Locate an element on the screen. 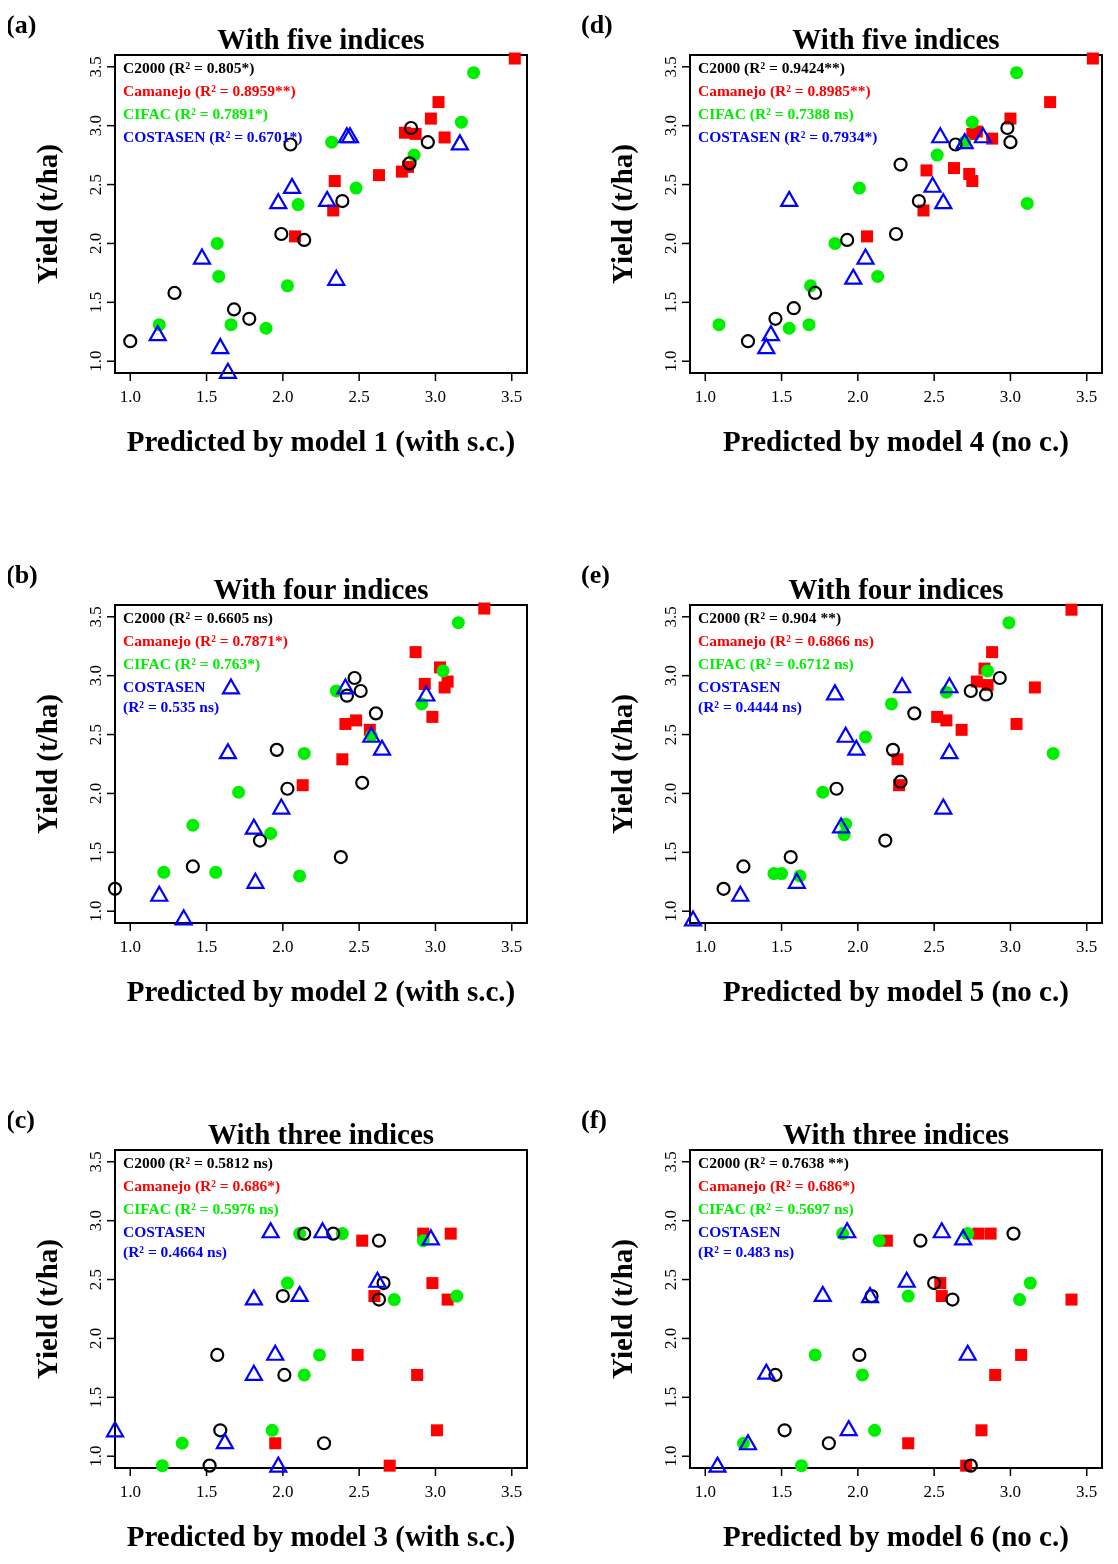  x-tick-label: 3.5 is located at coordinates (1087, 1491).